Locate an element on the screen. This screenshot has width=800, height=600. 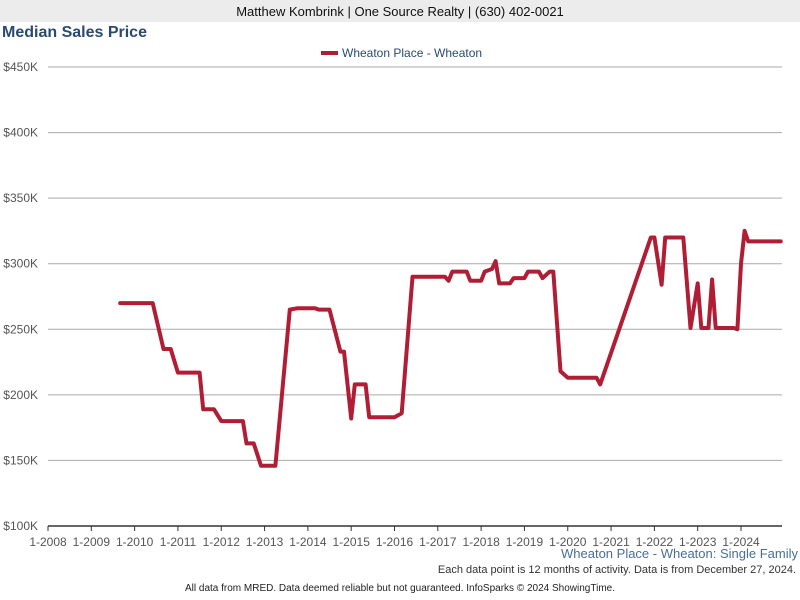
x-tick-label: 1-2011 is located at coordinates (178, 542).